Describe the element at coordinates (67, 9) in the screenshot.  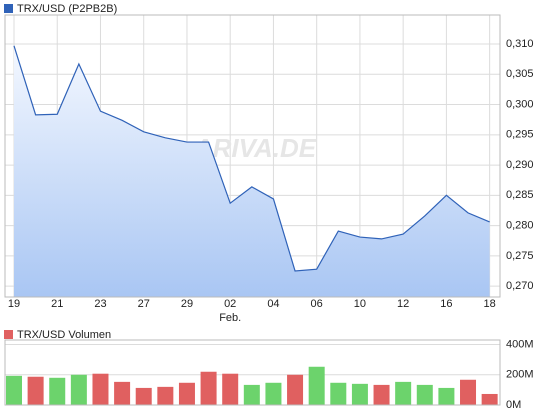
I see `legend-label: TRX/USD (P2PB2B)` at that location.